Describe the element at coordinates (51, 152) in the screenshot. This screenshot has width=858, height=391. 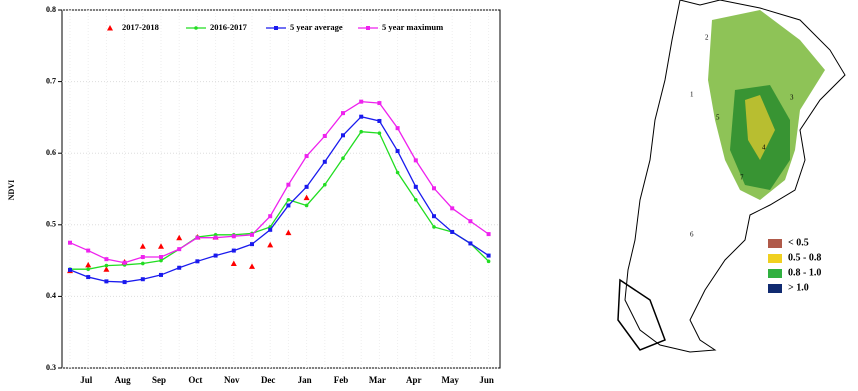
I see `y-tick-label: 0.6` at that location.